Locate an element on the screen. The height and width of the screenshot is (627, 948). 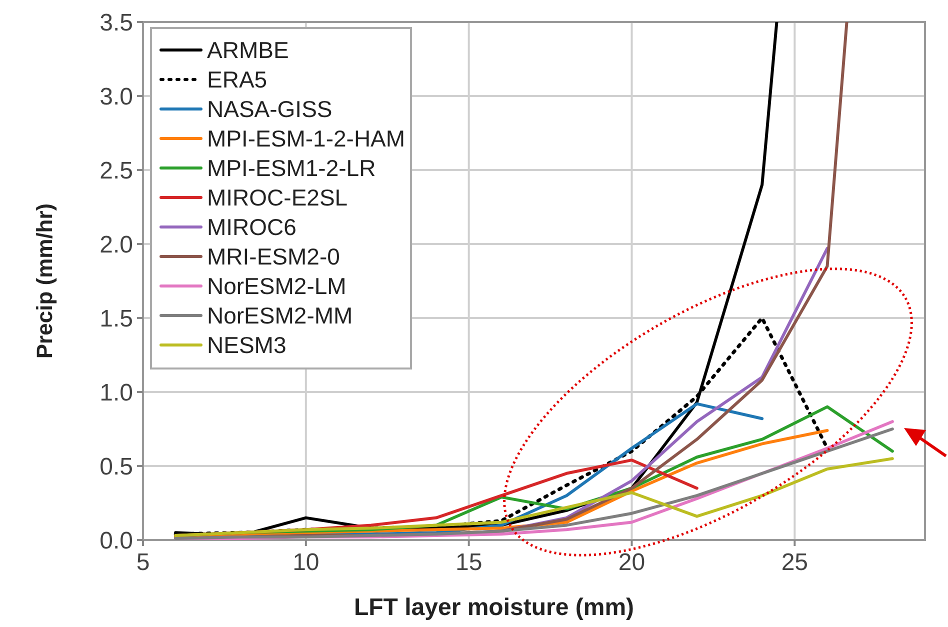
legend-label: NorESM2-MM is located at coordinates (280, 315).